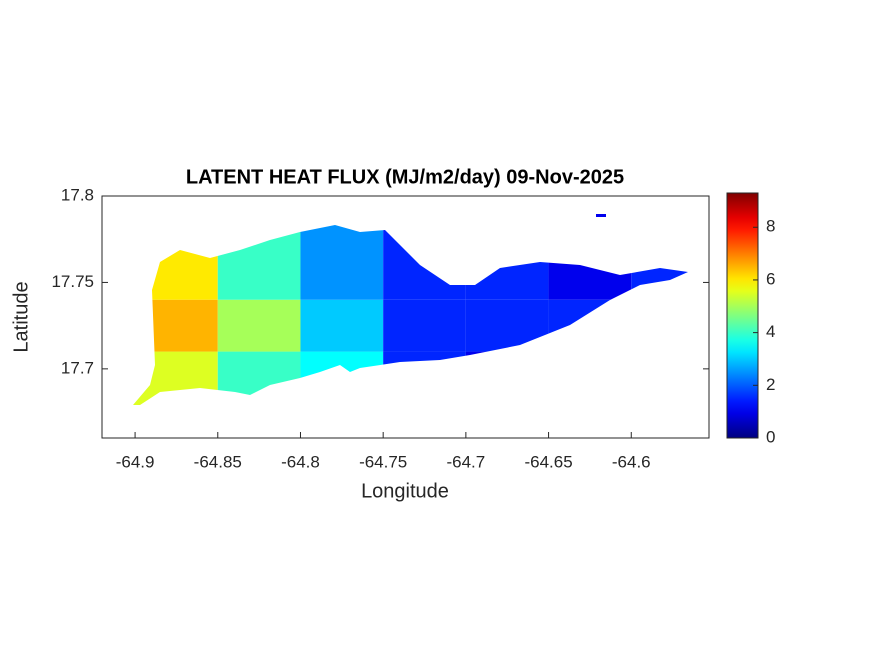 This screenshot has width=875, height=656. What do you see at coordinates (383, 461) in the screenshot?
I see `x-tick-label: -64.75` at bounding box center [383, 461].